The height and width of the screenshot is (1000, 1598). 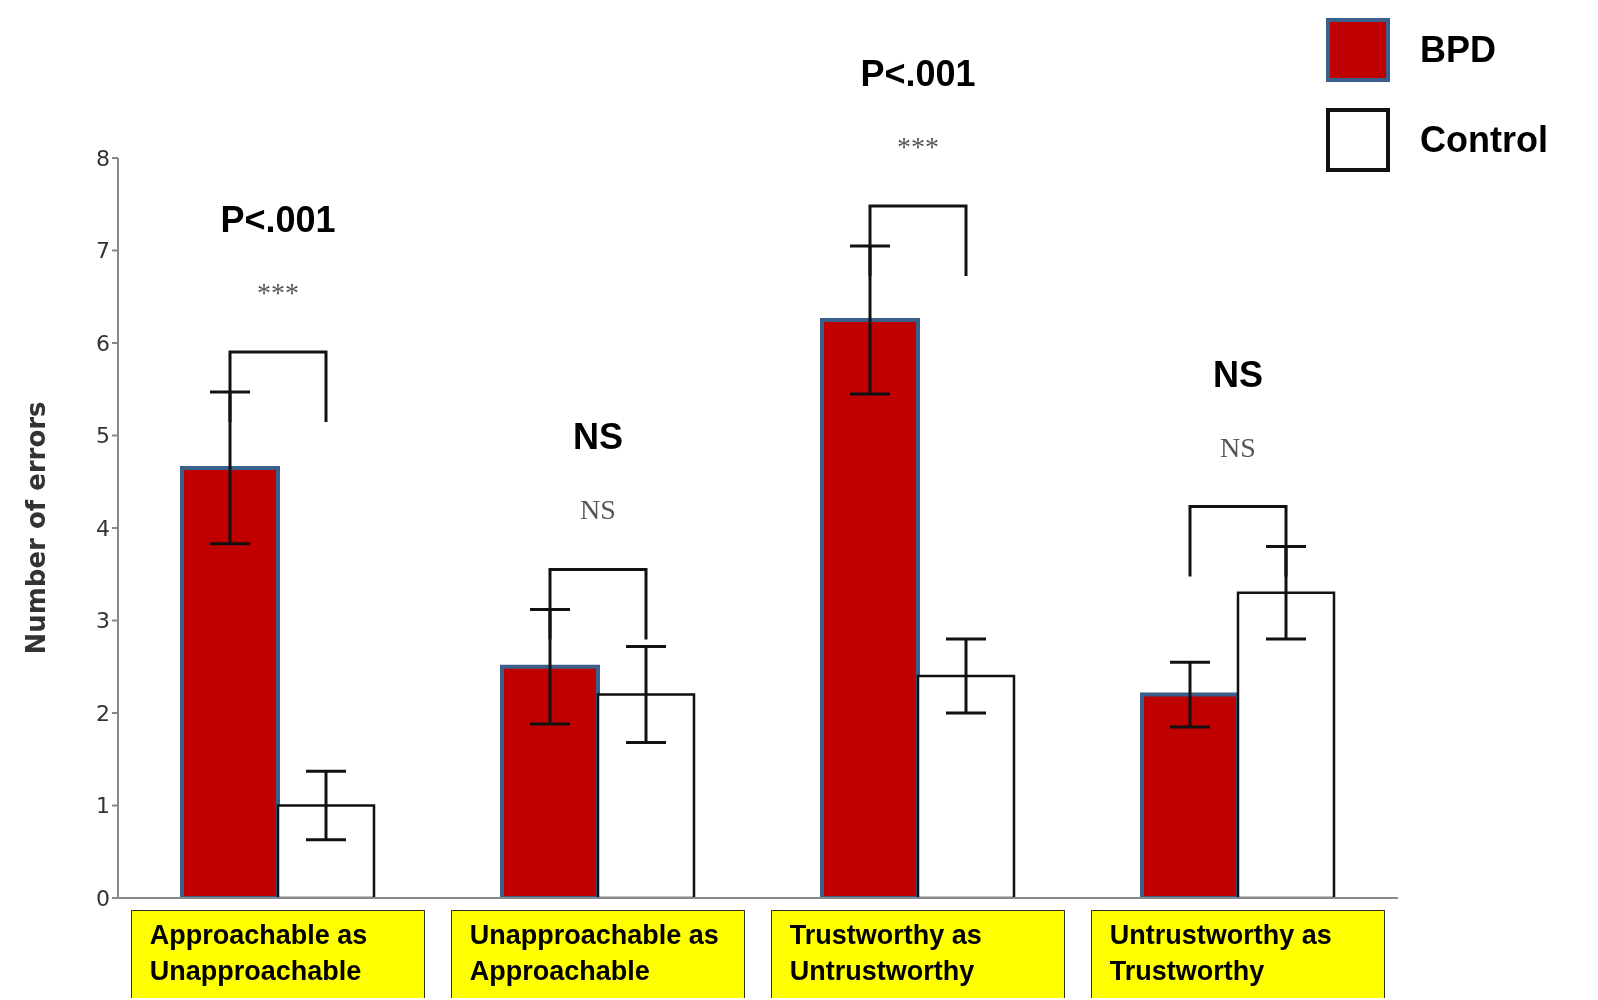 What do you see at coordinates (103, 343) in the screenshot?
I see `y-tick-label: 6` at bounding box center [103, 343].